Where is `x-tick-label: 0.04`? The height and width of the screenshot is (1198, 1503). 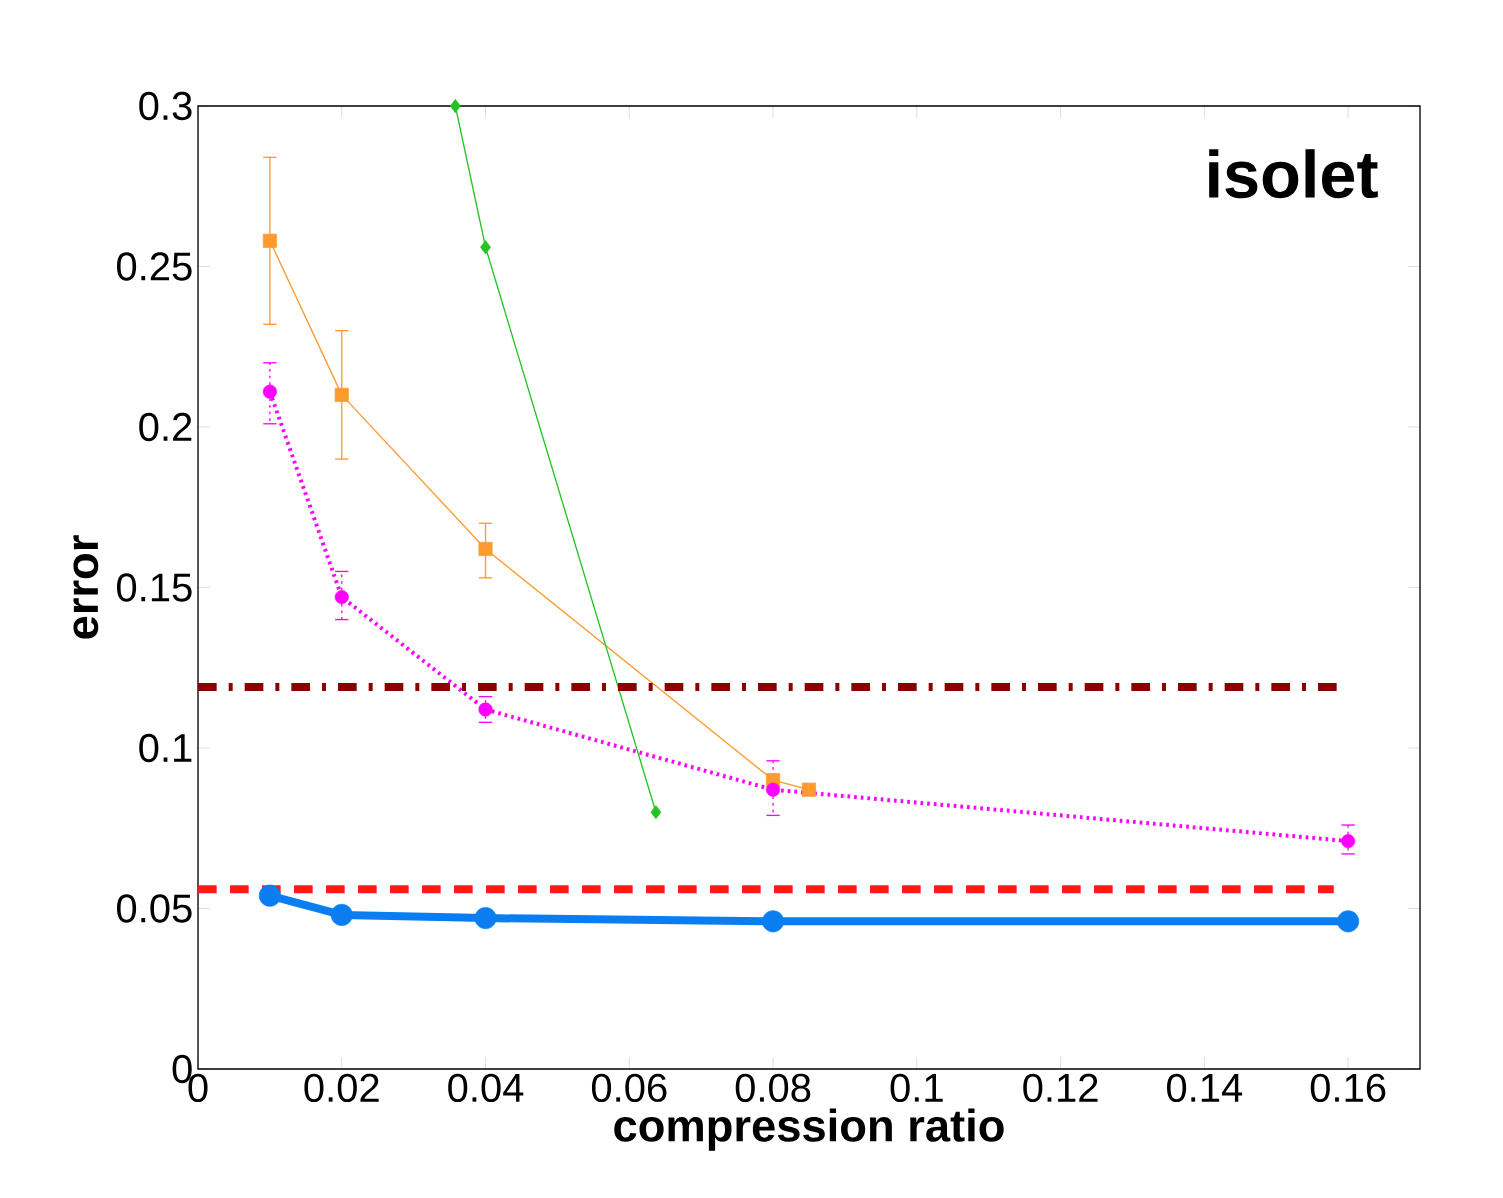 x-tick-label: 0.04 is located at coordinates (486, 1088).